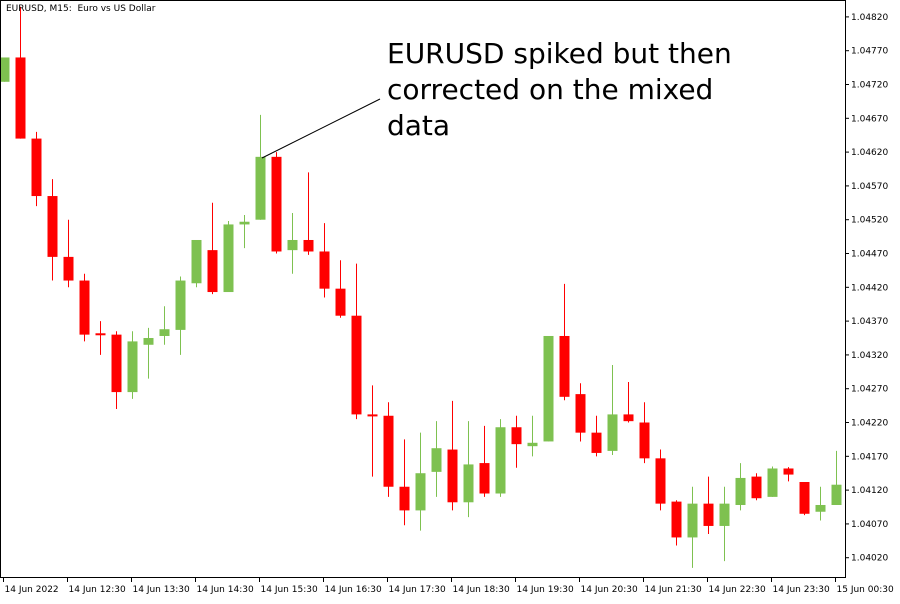  Describe the element at coordinates (869, 119) in the screenshot. I see `price-tick-label: 1.04670` at that location.